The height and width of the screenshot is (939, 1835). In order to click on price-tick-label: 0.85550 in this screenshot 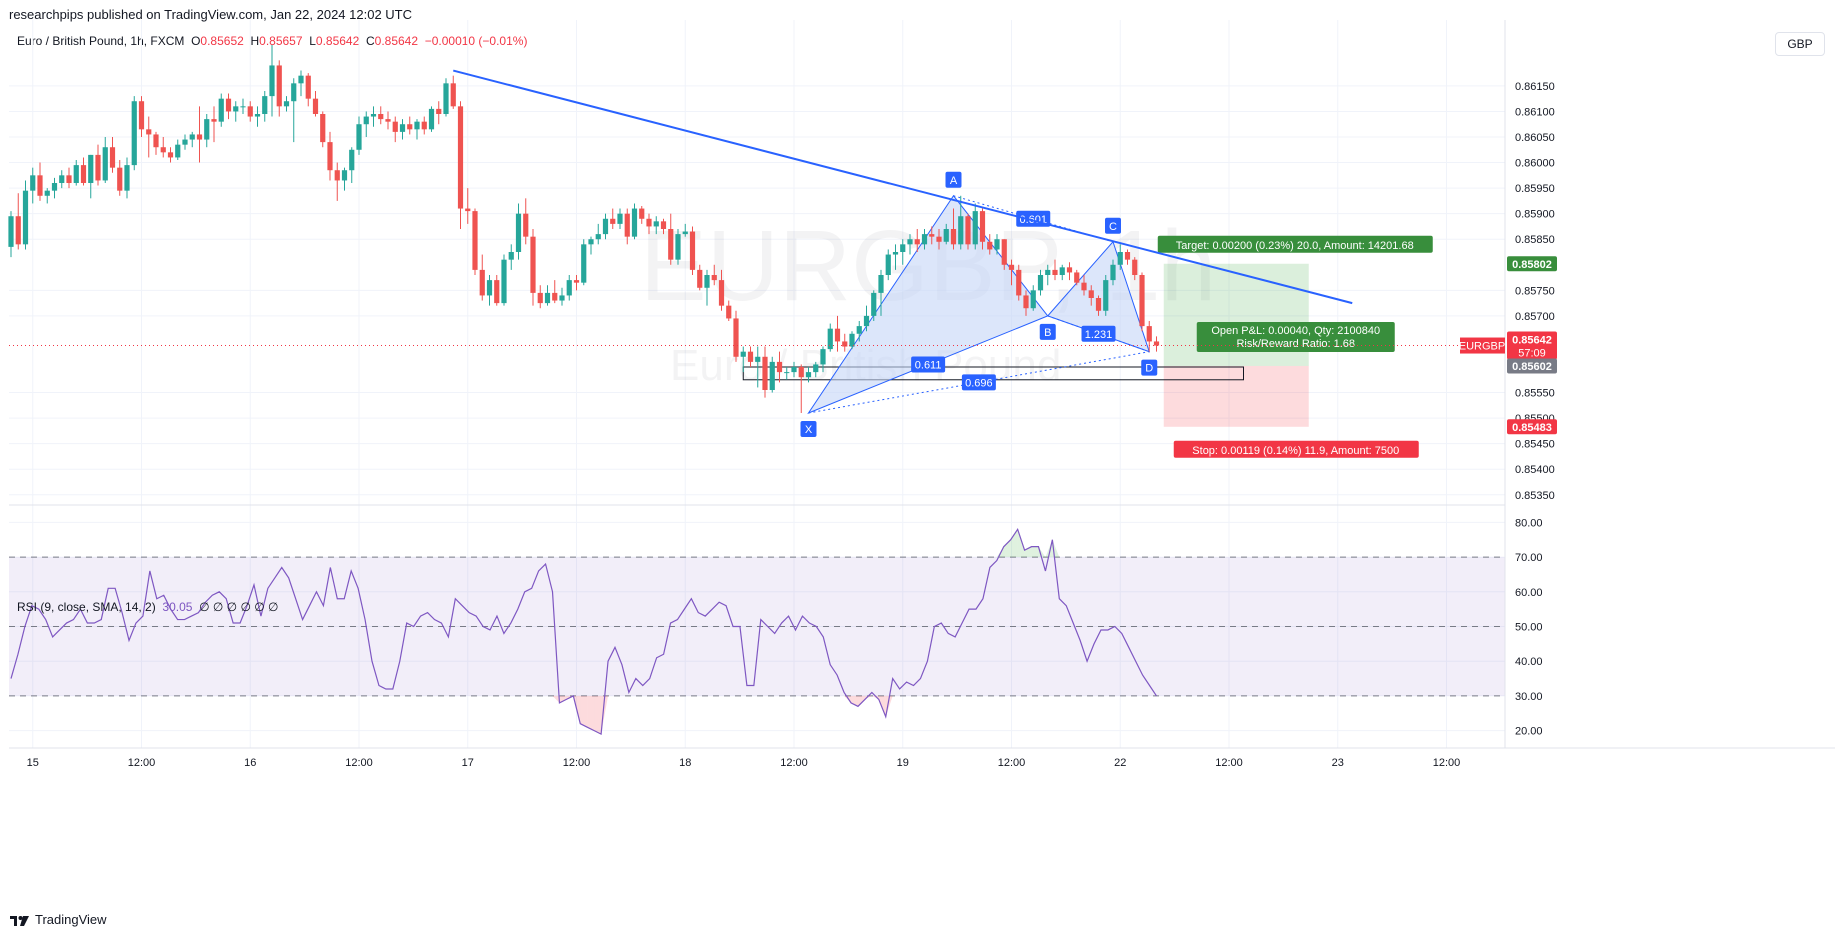, I will do `click(1535, 394)`.